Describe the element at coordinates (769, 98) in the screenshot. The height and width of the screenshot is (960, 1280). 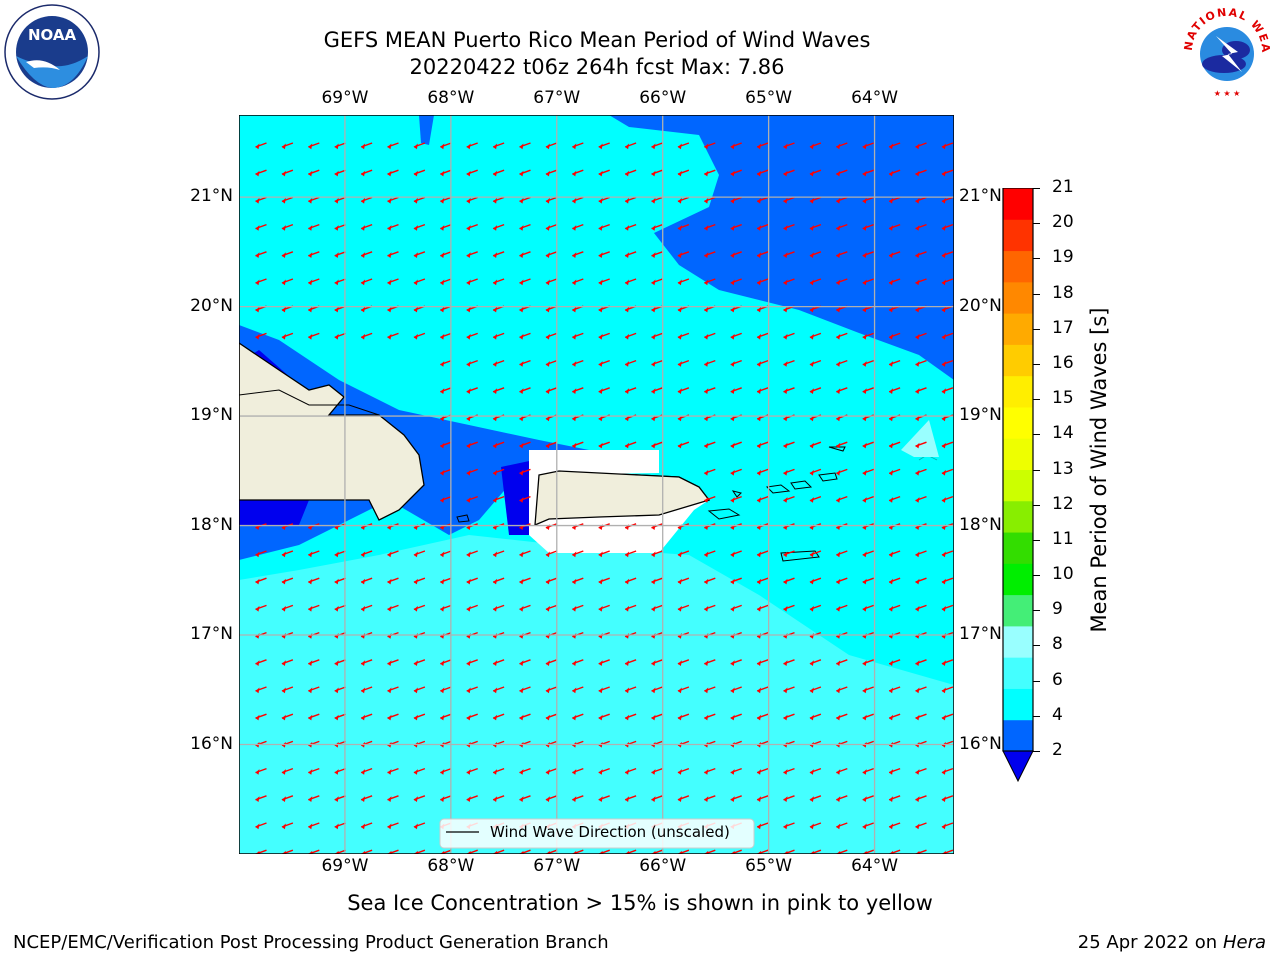
I see `lon-label-top: 65°W` at that location.